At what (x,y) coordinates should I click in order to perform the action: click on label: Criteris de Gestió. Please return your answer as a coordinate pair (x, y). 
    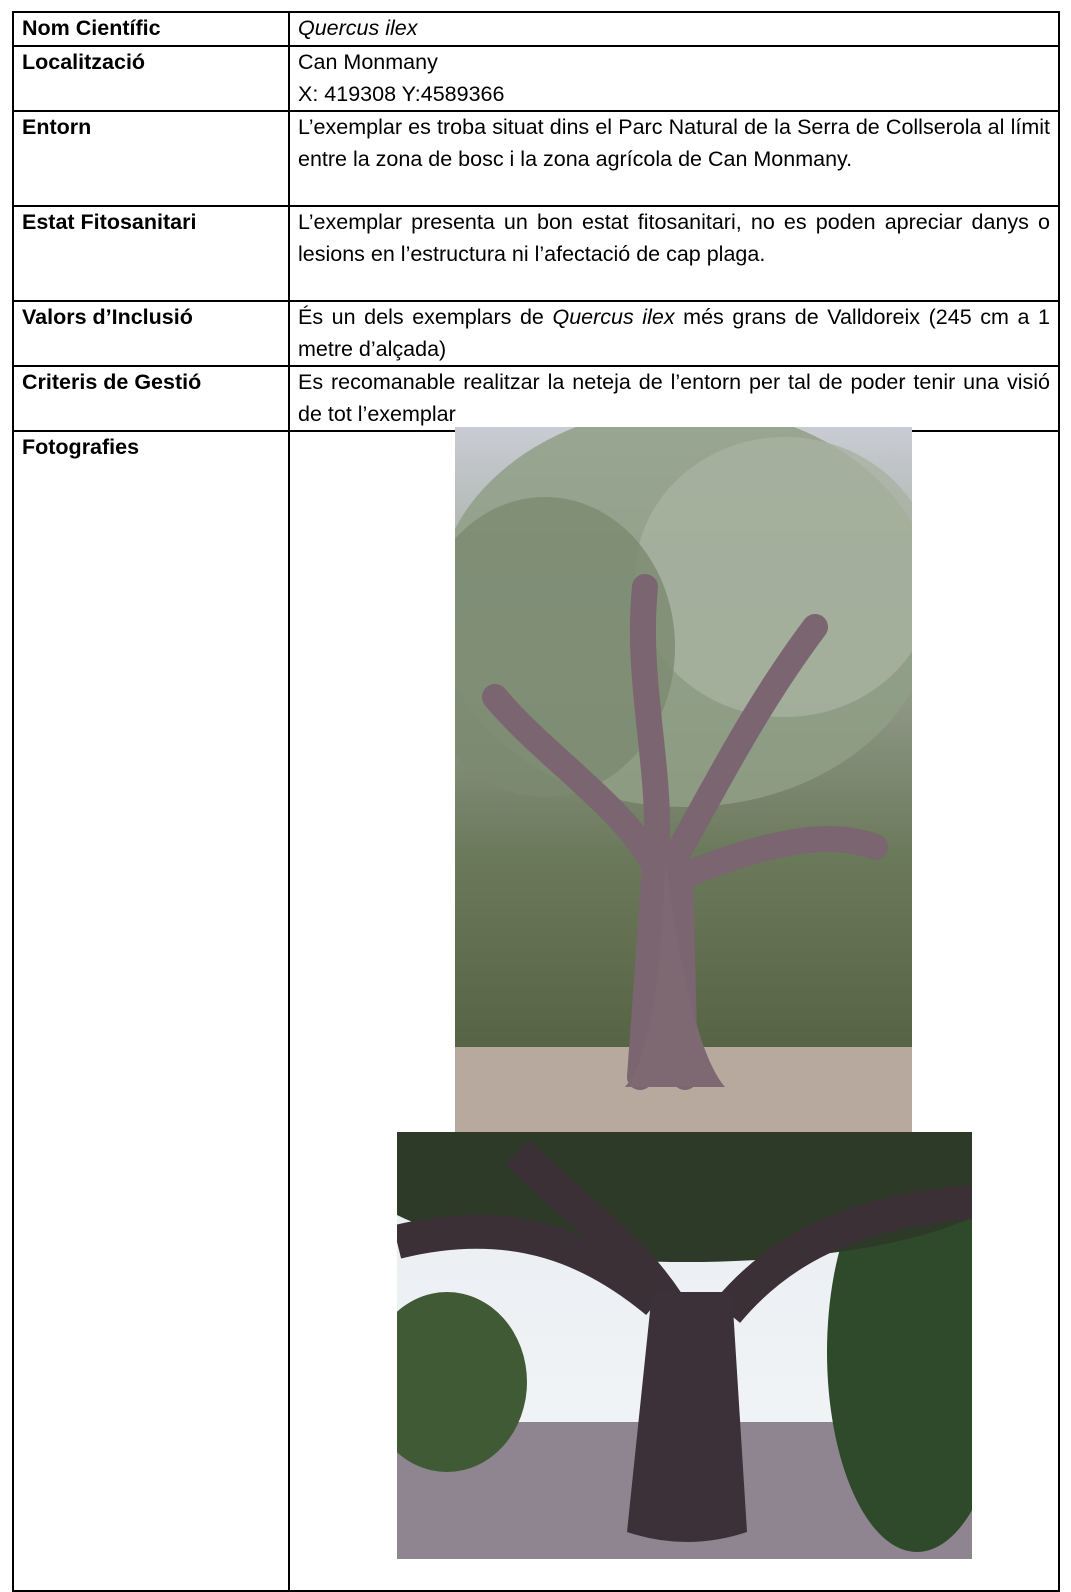
    Looking at the image, I should click on (151, 398).